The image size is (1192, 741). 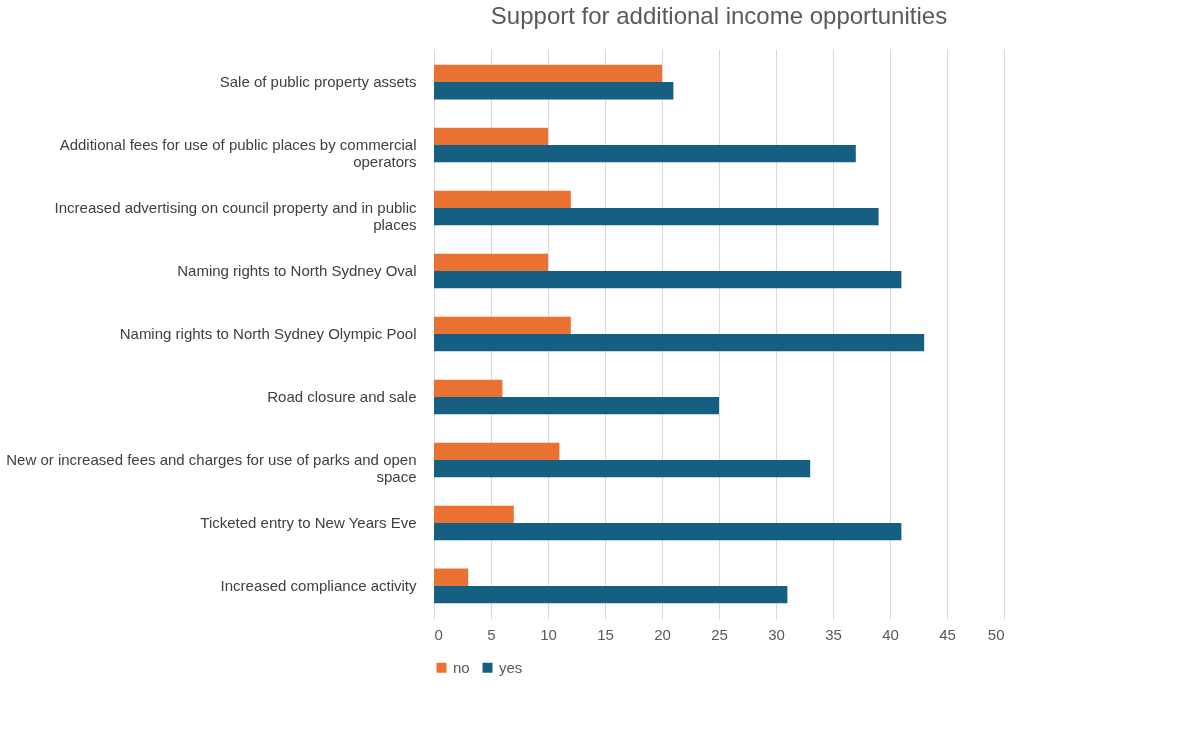 What do you see at coordinates (890, 634) in the screenshot?
I see `x-tick-label: 40` at bounding box center [890, 634].